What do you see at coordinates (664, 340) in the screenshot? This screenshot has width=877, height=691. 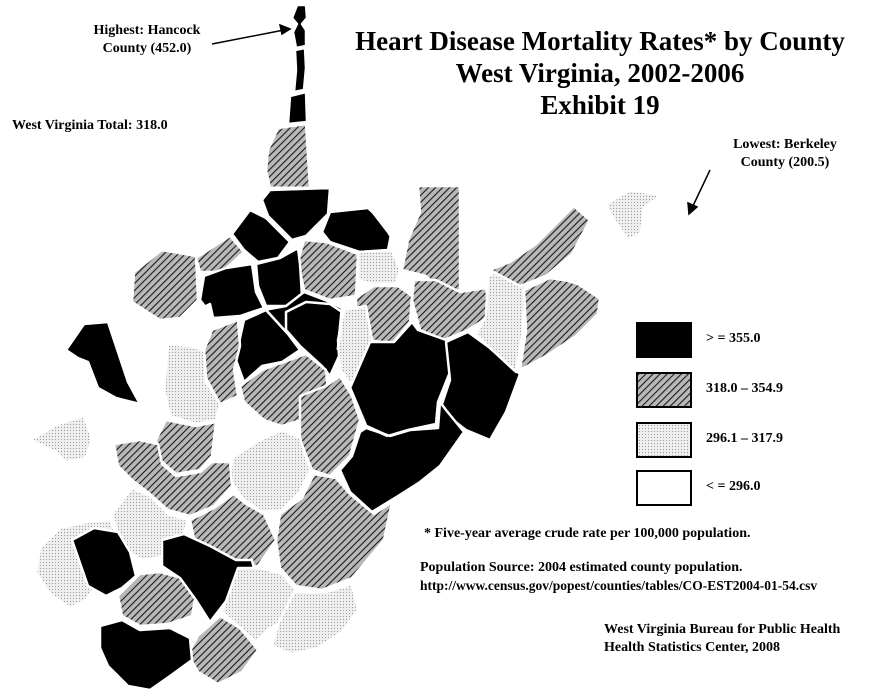 I see `legend-swatch-solid` at bounding box center [664, 340].